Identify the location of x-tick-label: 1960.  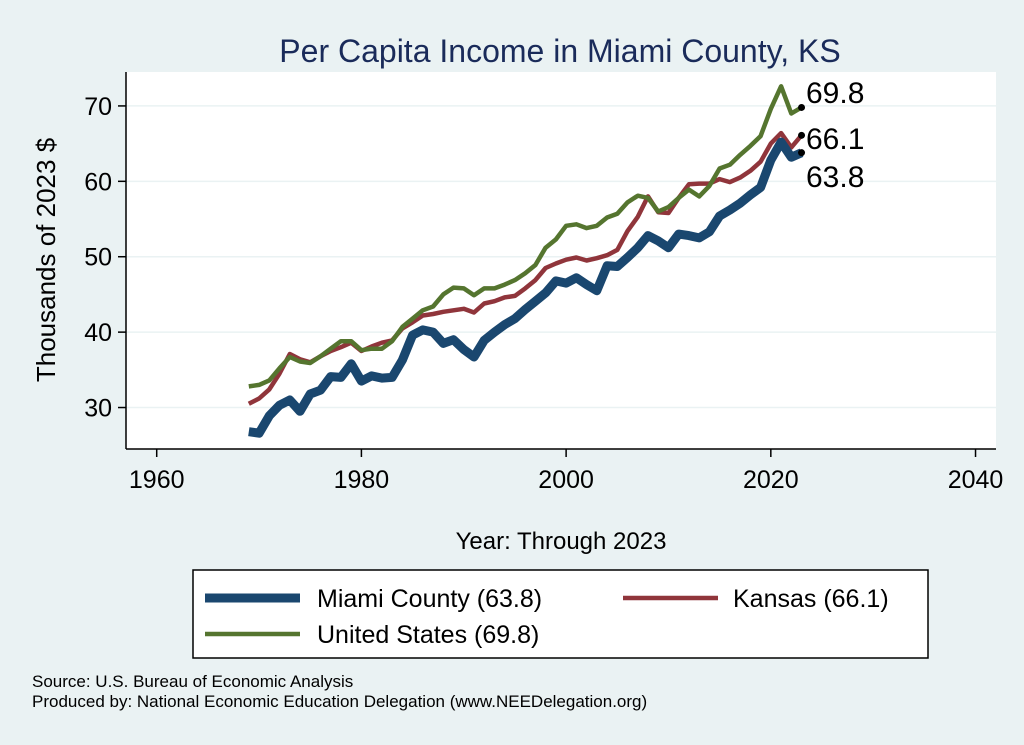
(157, 480).